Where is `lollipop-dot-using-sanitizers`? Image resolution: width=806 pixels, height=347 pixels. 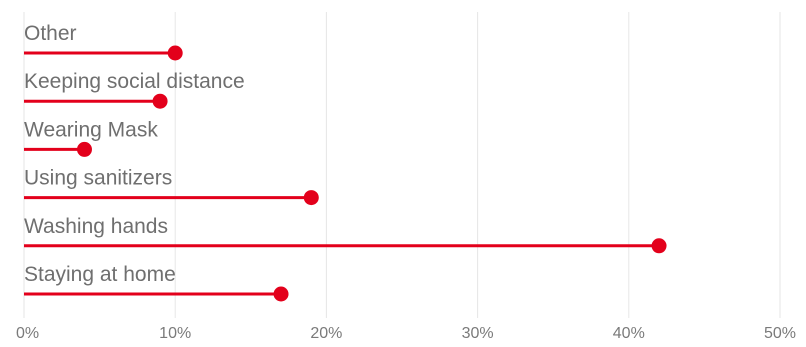
lollipop-dot-using-sanitizers is located at coordinates (311, 198).